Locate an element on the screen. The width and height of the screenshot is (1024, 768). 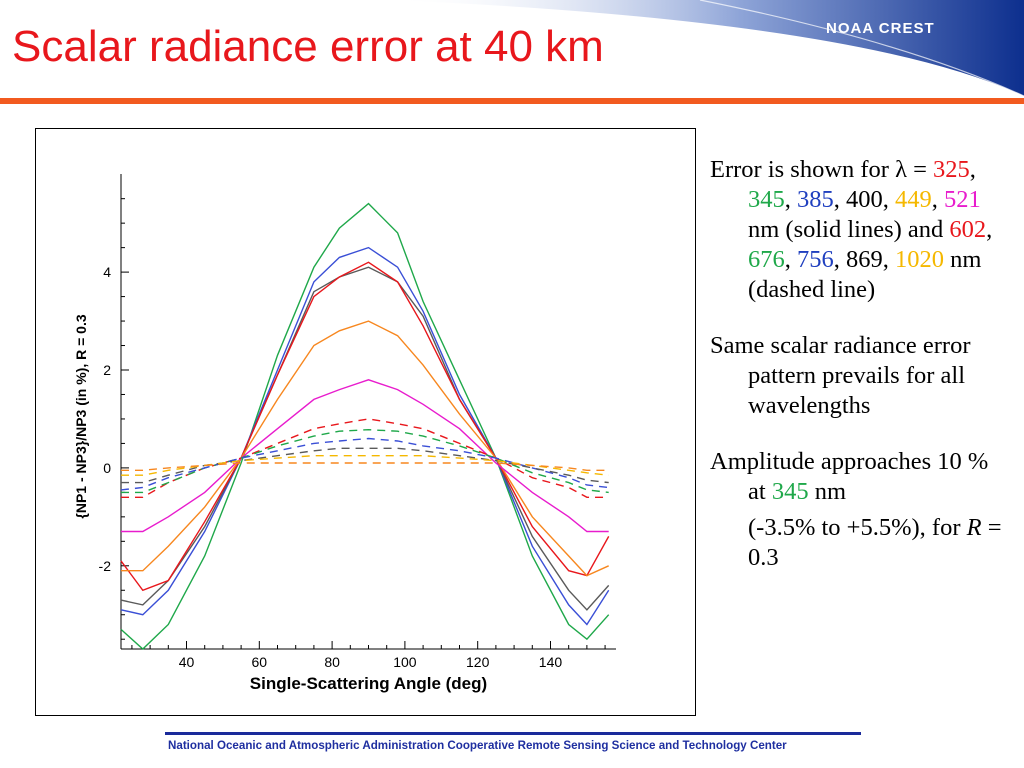
bullet-text: Amplitude approaches 10 % at is located at coordinates (849, 476).